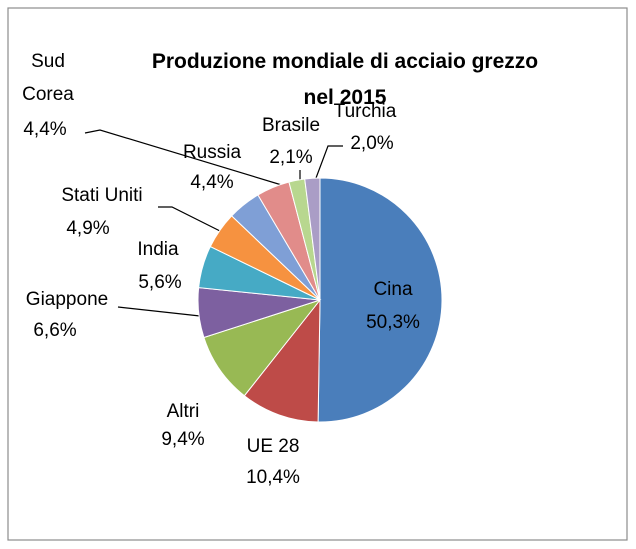  What do you see at coordinates (182, 439) in the screenshot?
I see `value-label: 9,4%` at bounding box center [182, 439].